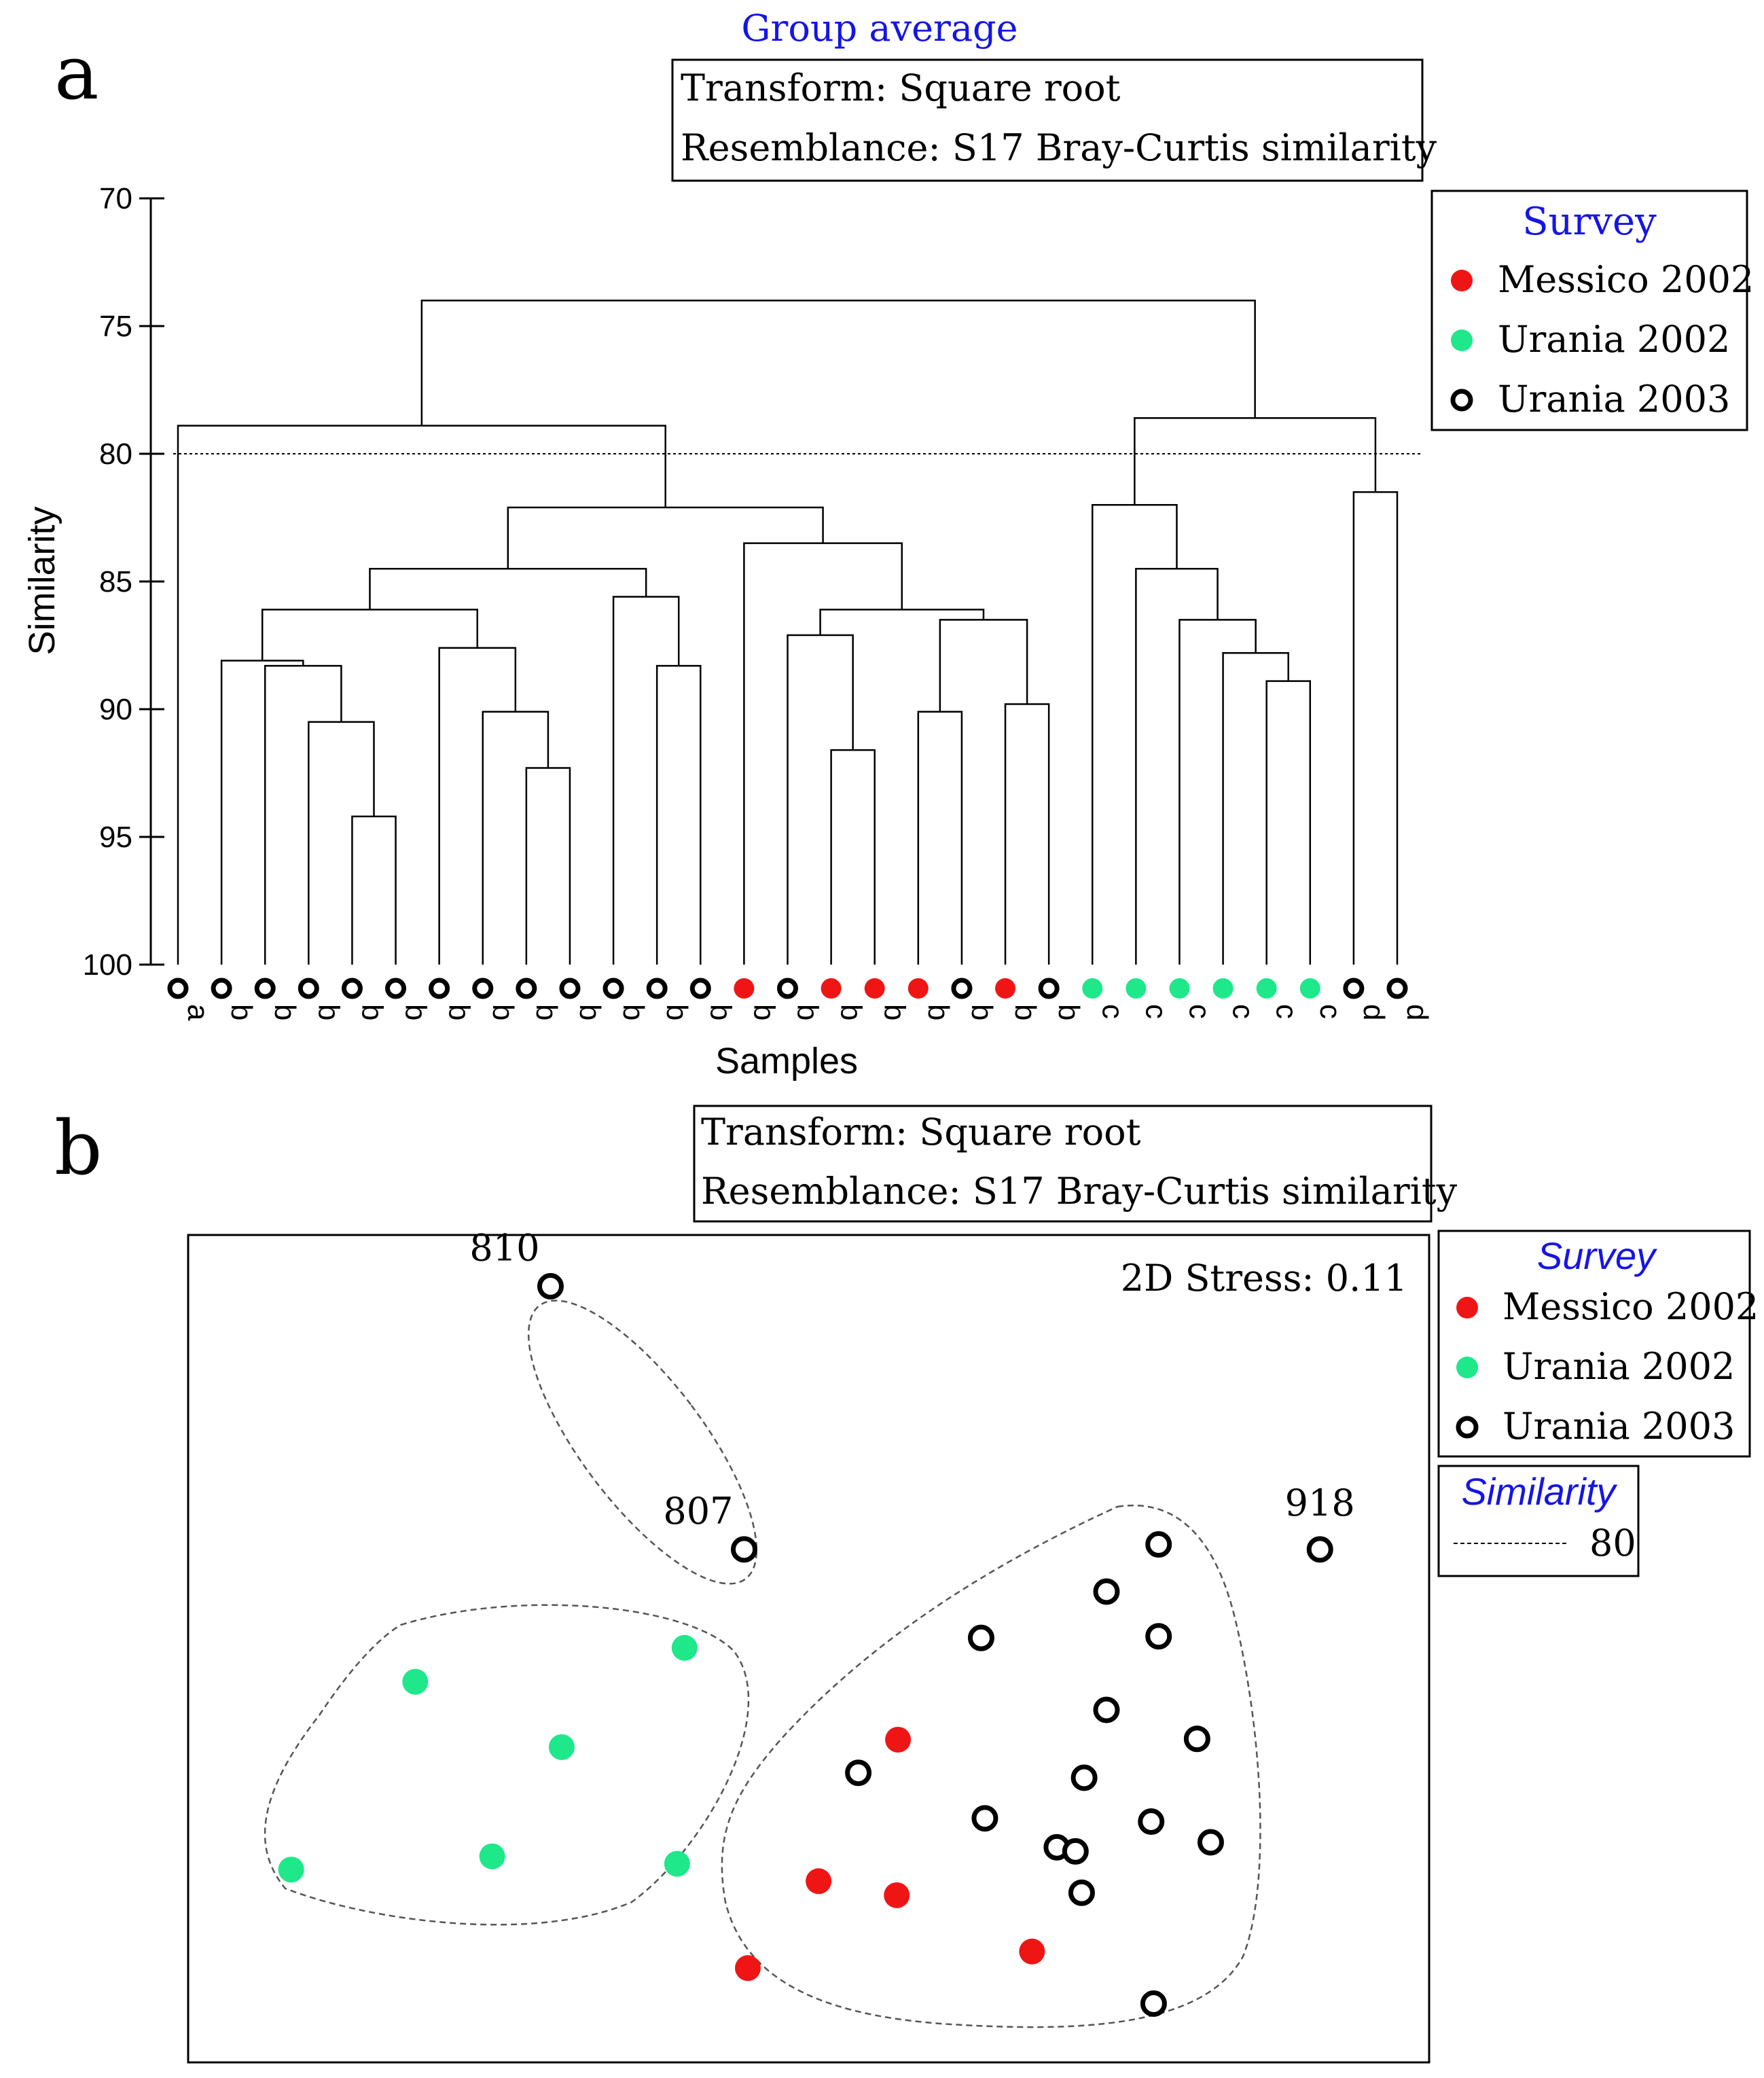 The width and height of the screenshot is (1764, 2078). I want to click on y-tick-label-85: 85, so click(115, 581).